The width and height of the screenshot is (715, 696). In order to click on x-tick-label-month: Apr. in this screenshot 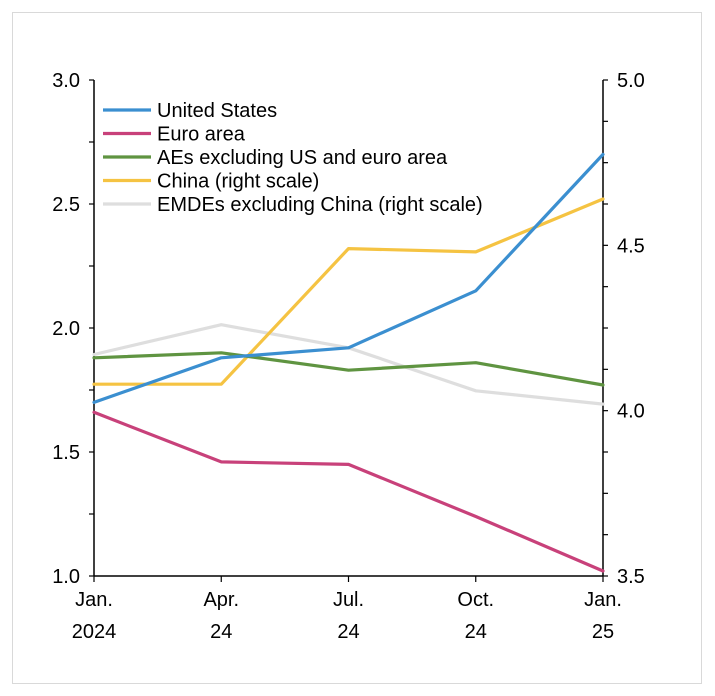, I will do `click(221, 600)`.